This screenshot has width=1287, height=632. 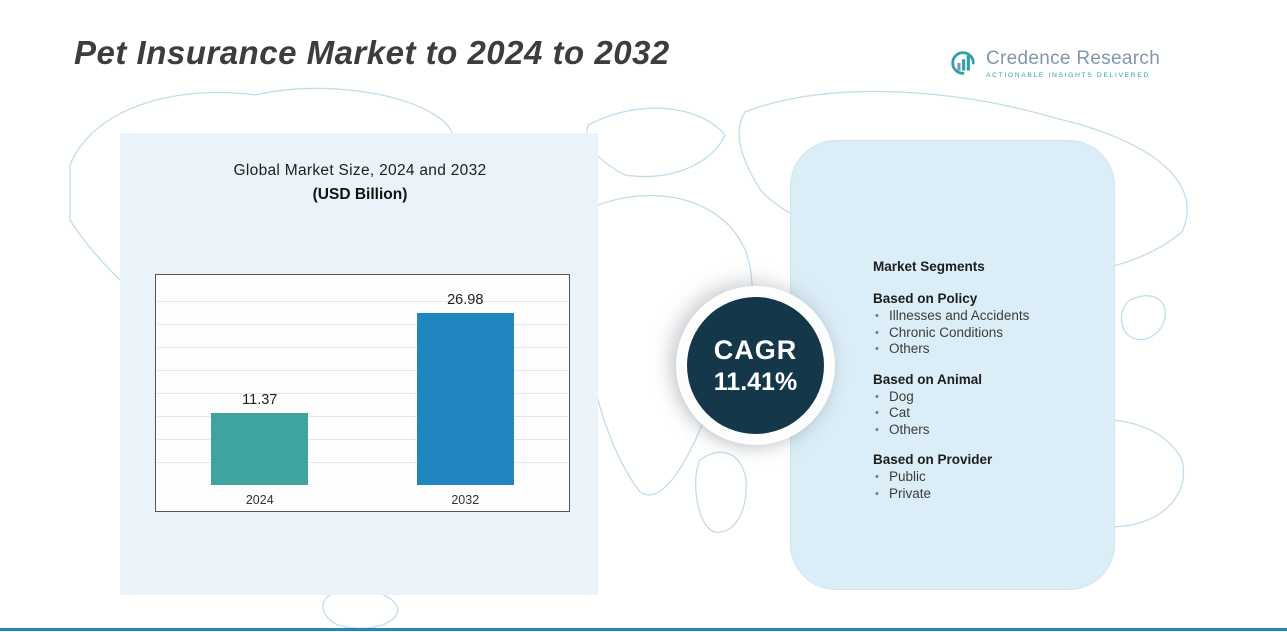 I want to click on bar-value-label: 26.98, so click(x=465, y=300).